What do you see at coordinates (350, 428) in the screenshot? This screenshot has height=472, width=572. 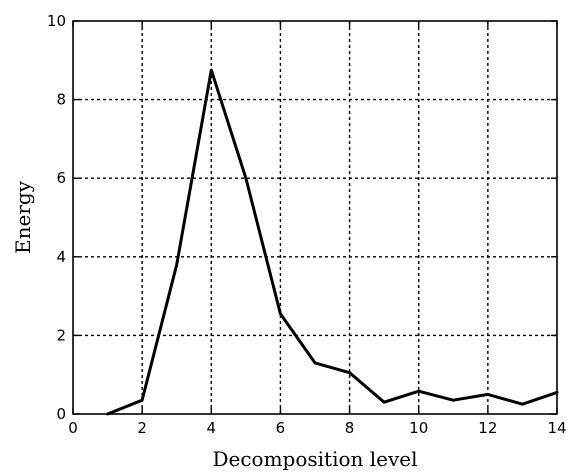 I see `x-tick-label: 8` at bounding box center [350, 428].